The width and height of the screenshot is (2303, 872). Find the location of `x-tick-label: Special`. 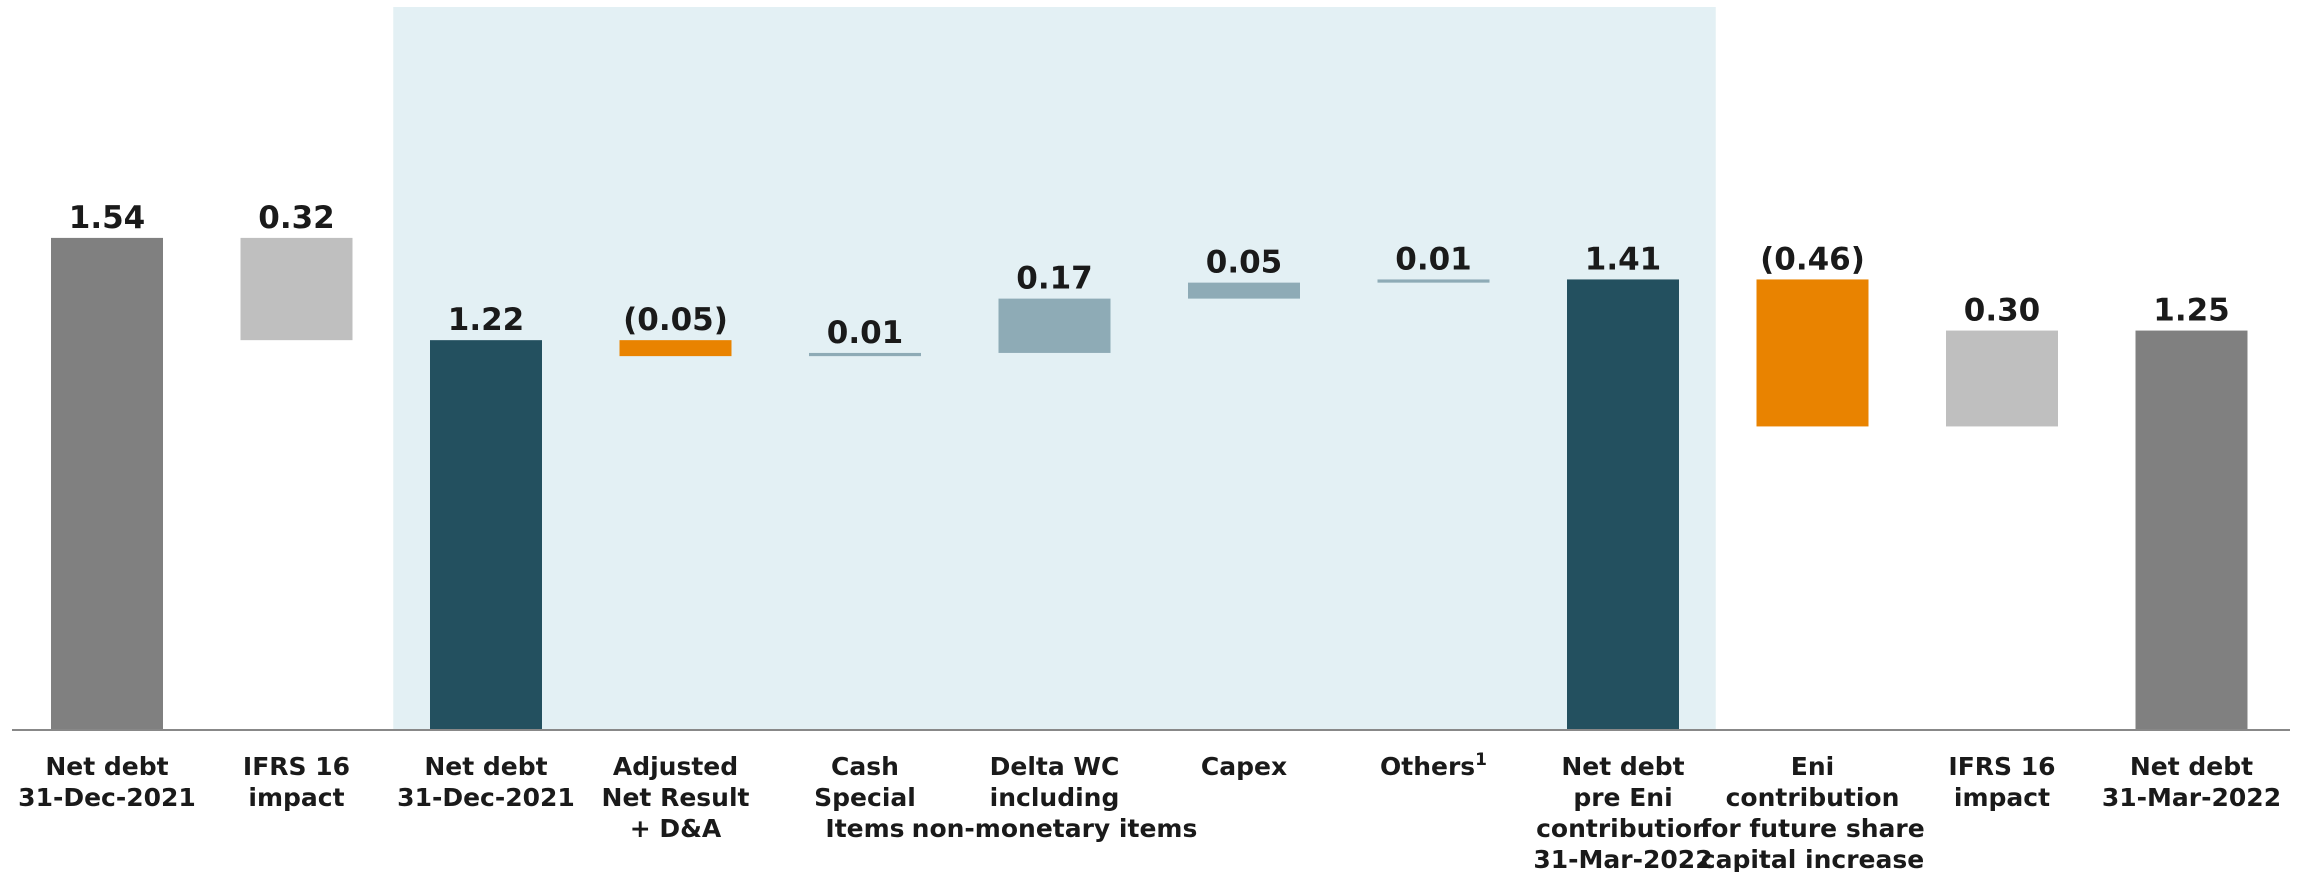

x-tick-label: Special is located at coordinates (865, 797).